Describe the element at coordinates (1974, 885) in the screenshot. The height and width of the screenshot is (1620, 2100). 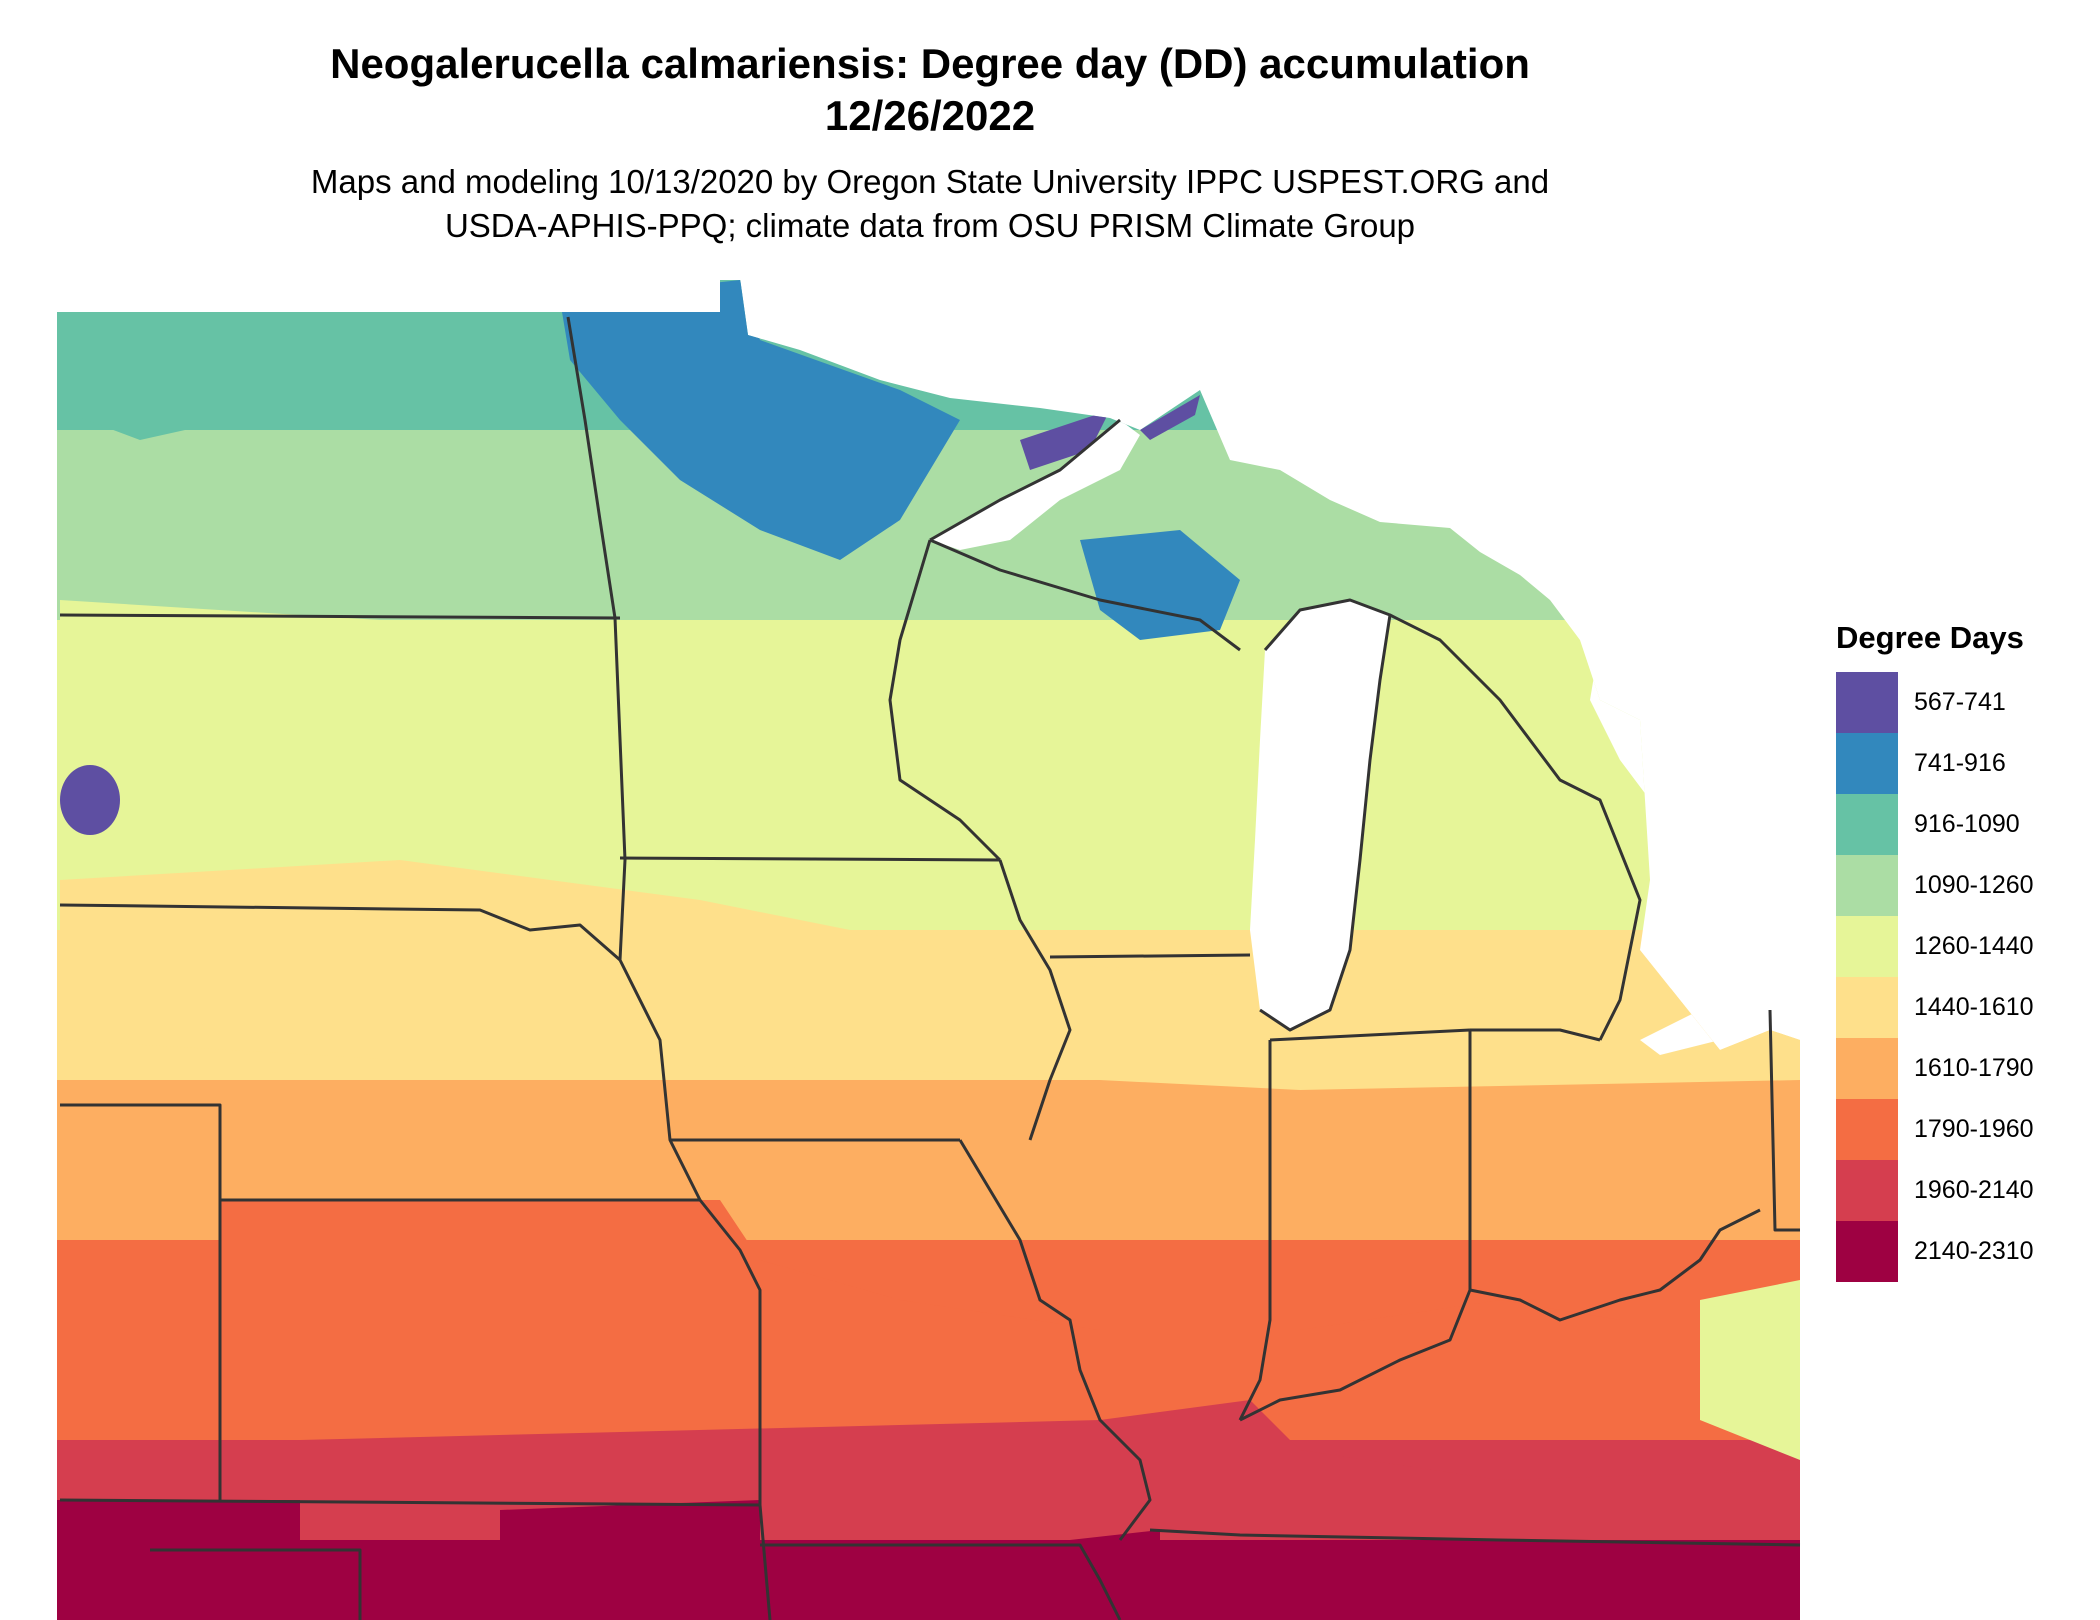
I see `legend-label: 1090-1260` at that location.